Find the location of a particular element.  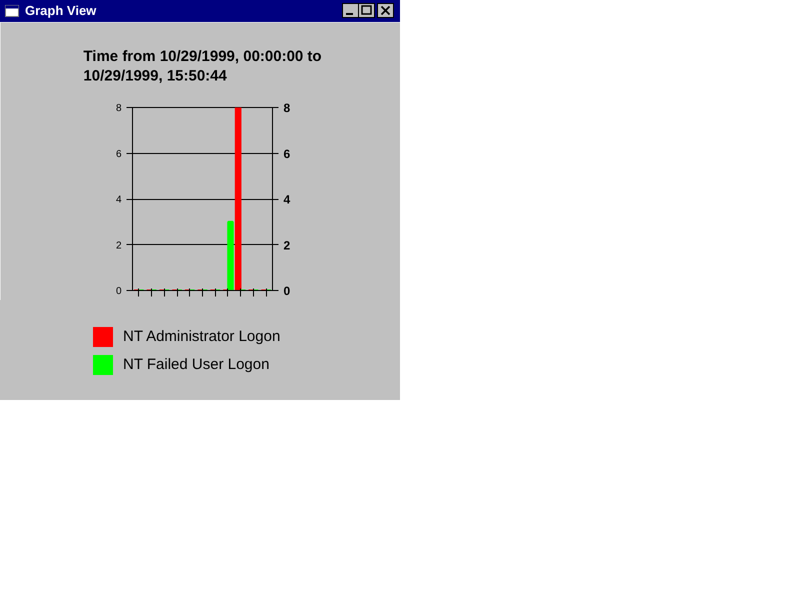

y-tick-label: 6 is located at coordinates (119, 154).